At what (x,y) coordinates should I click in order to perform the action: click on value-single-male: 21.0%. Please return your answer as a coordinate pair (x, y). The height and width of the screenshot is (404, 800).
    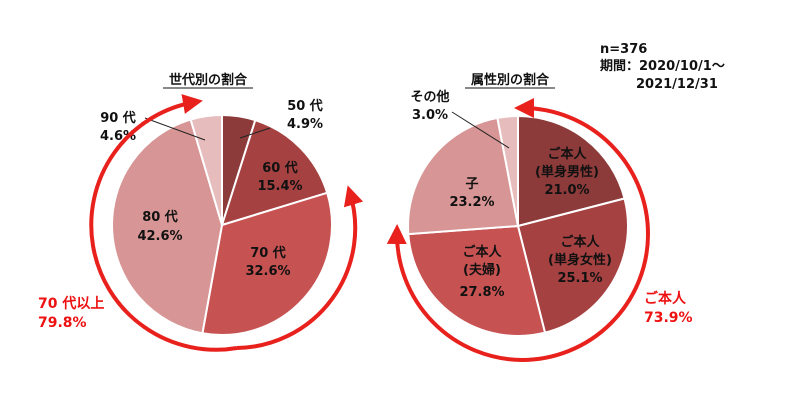
    Looking at the image, I should click on (566, 190).